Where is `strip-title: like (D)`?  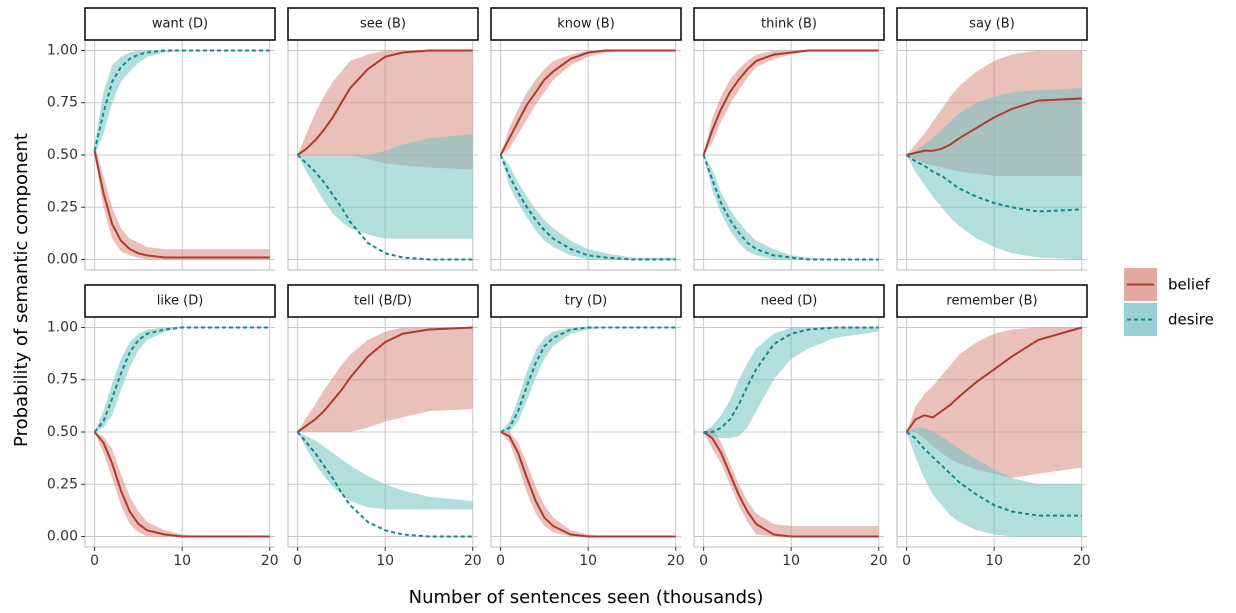
strip-title: like (D) is located at coordinates (180, 301).